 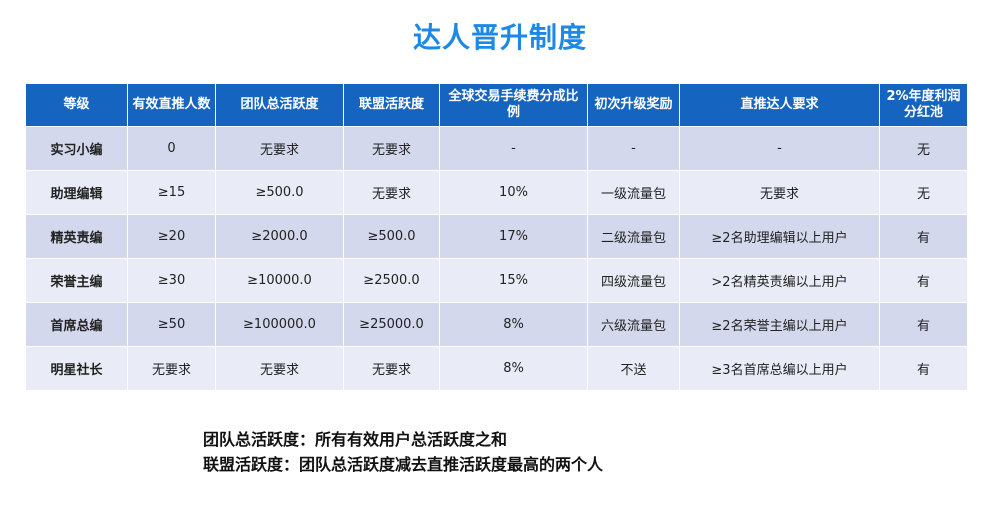 I want to click on table-cell: ≥50, so click(x=171, y=324).